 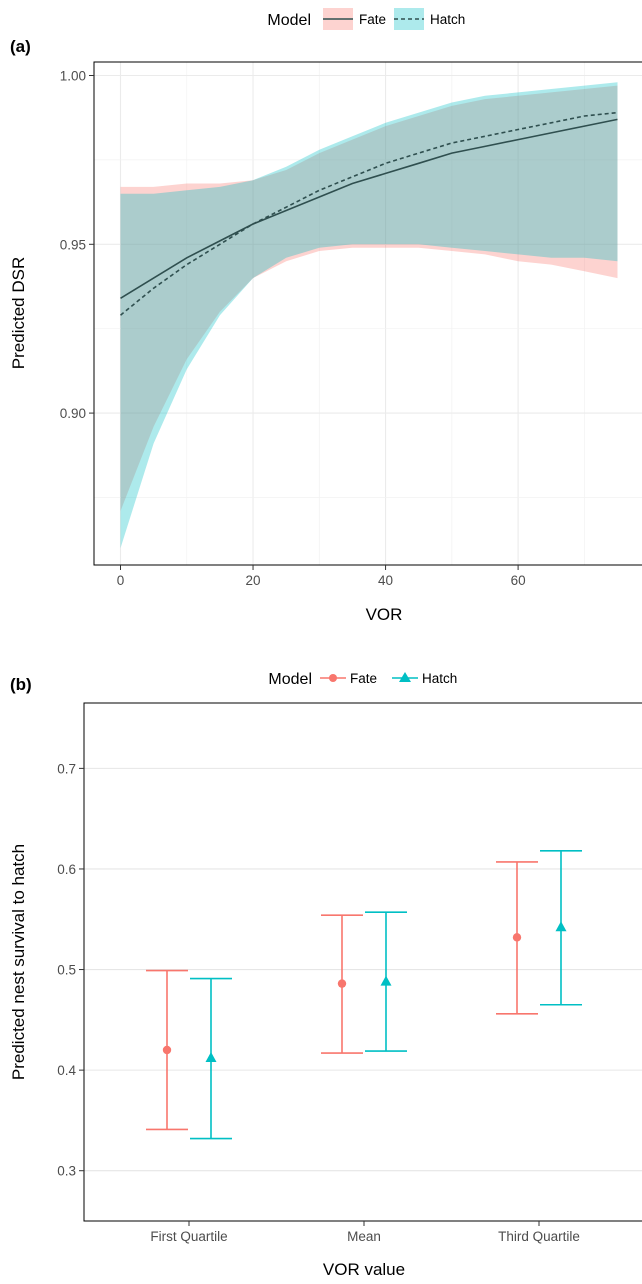 What do you see at coordinates (73, 413) in the screenshot?
I see `y-tick-label: 0.90` at bounding box center [73, 413].